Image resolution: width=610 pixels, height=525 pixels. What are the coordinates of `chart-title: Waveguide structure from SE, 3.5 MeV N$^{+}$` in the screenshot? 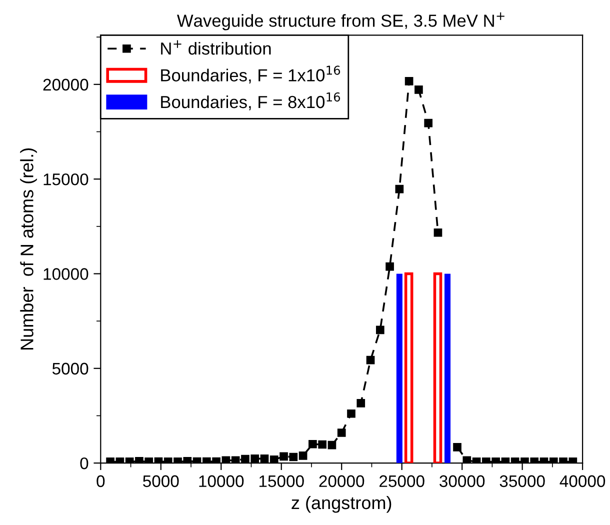 It's located at (340, 21).